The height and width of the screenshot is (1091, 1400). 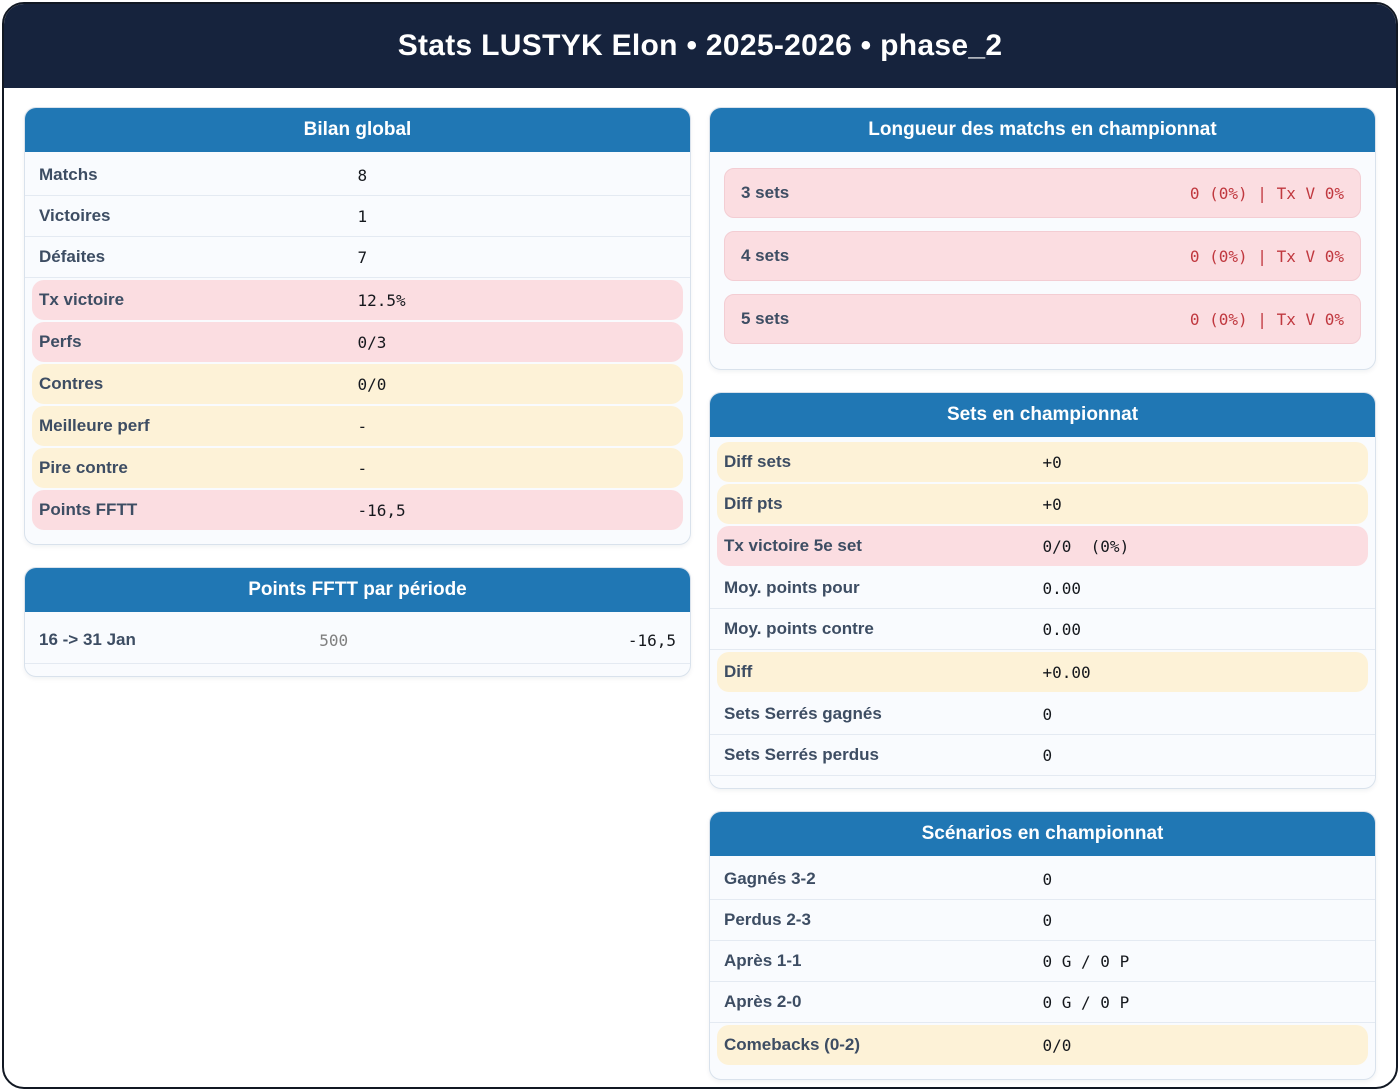 I want to click on stat-row-matchs: Matchs 8, so click(x=357, y=175).